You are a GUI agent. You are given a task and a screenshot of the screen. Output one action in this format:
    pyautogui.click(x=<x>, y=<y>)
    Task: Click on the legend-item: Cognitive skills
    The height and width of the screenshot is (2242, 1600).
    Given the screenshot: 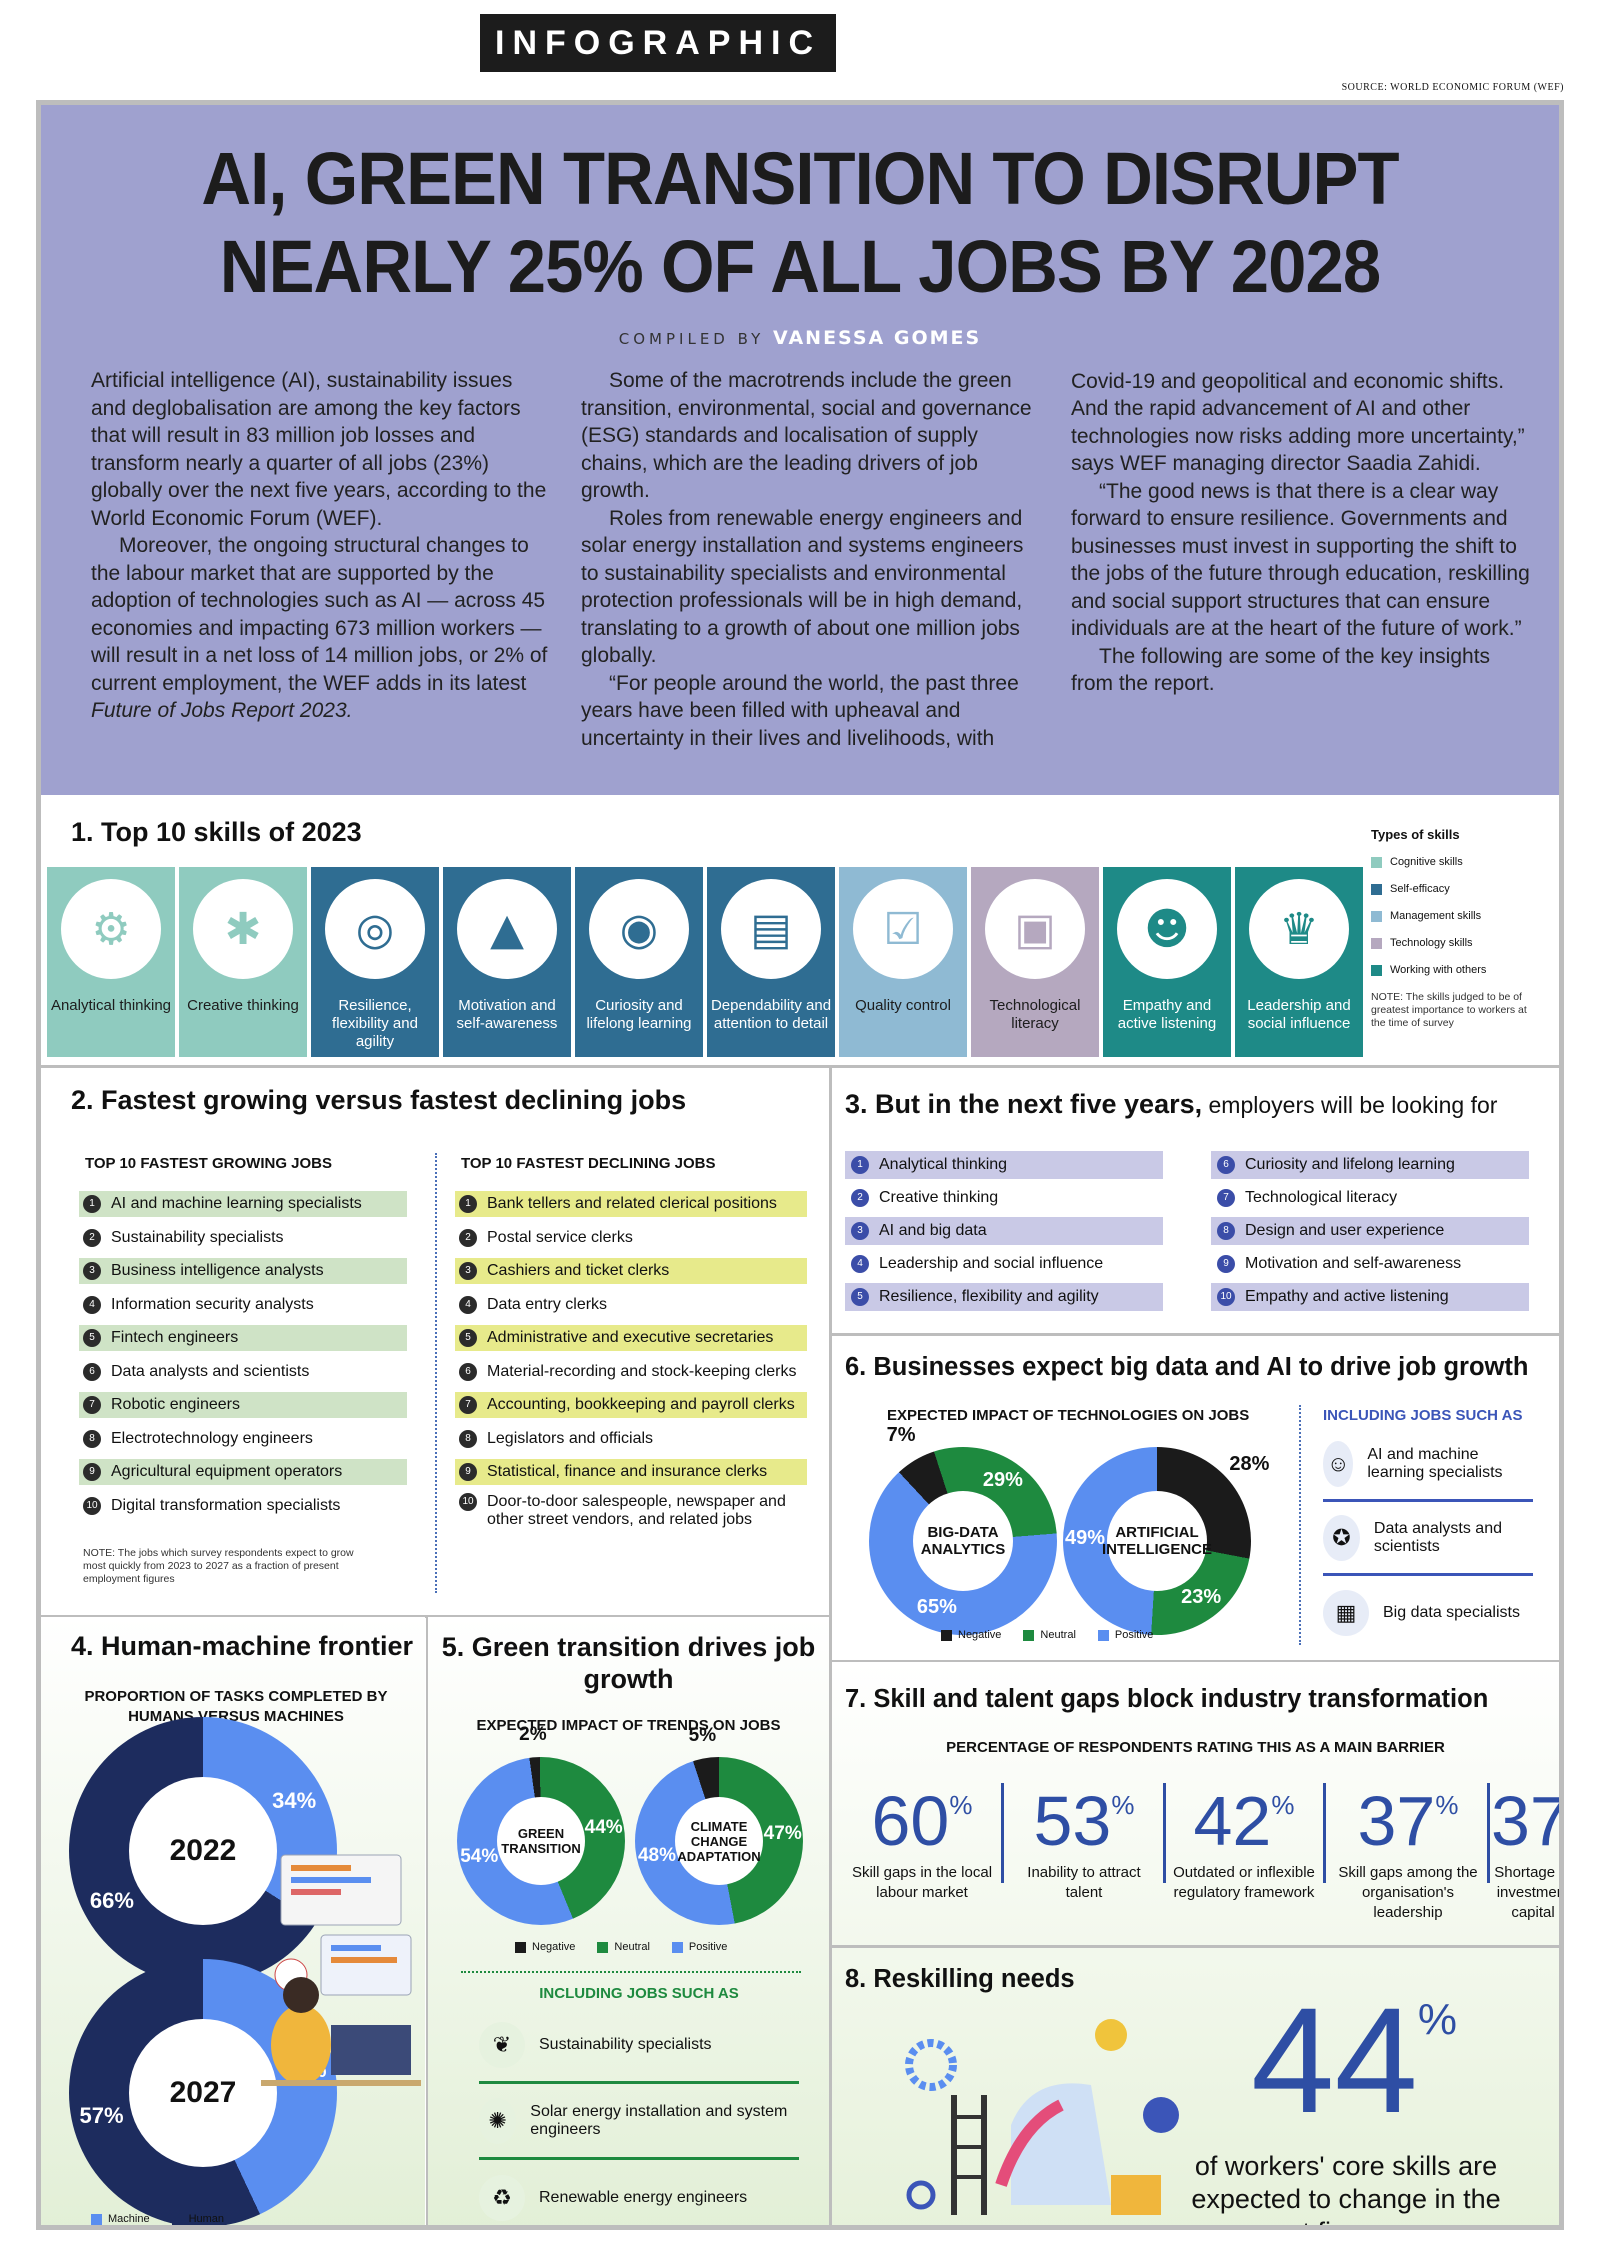 What is the action you would take?
    pyautogui.click(x=1451, y=862)
    